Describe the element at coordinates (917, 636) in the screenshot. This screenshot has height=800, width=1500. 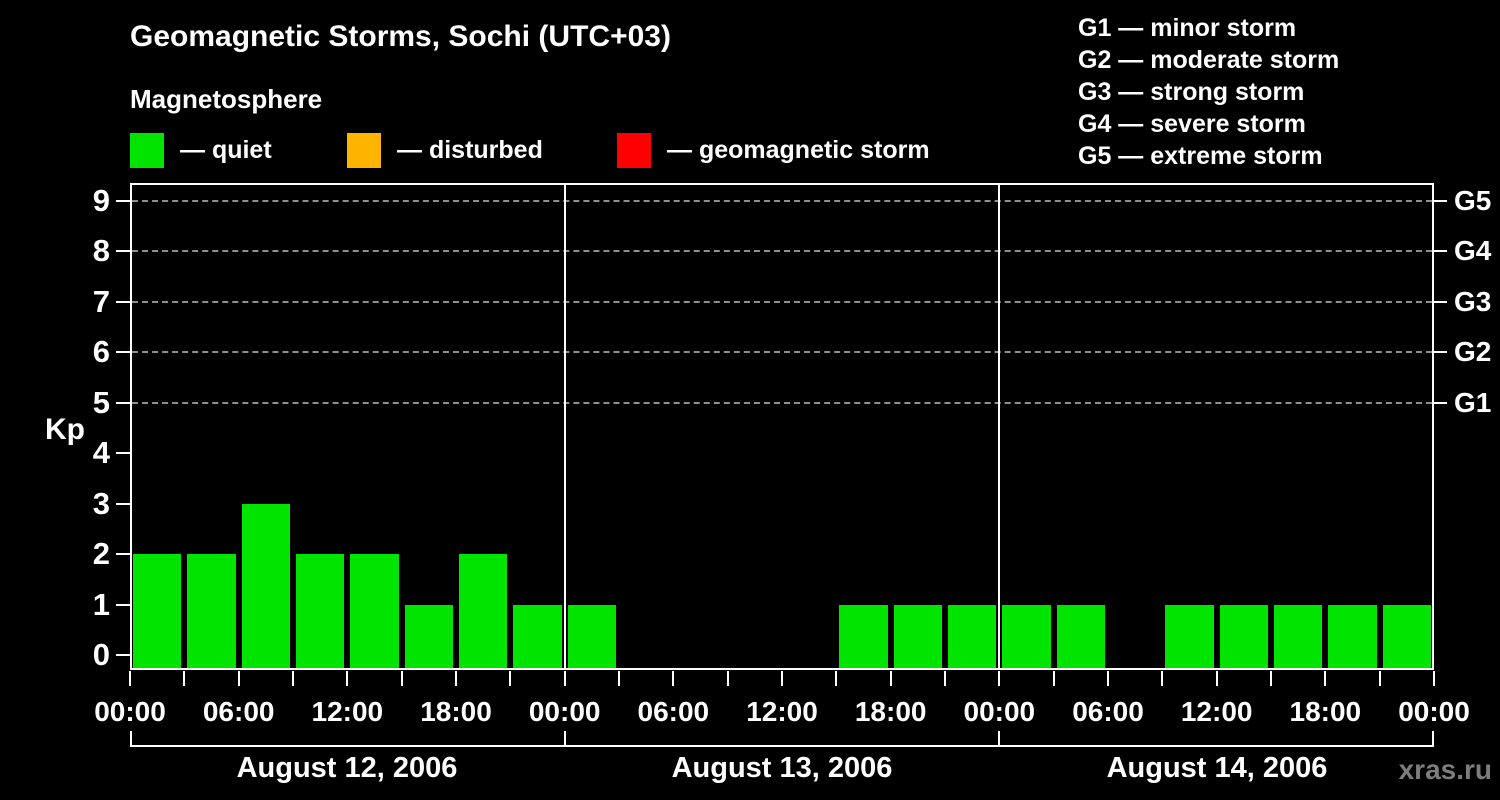
I see `kp-bar-day2-slot7` at that location.